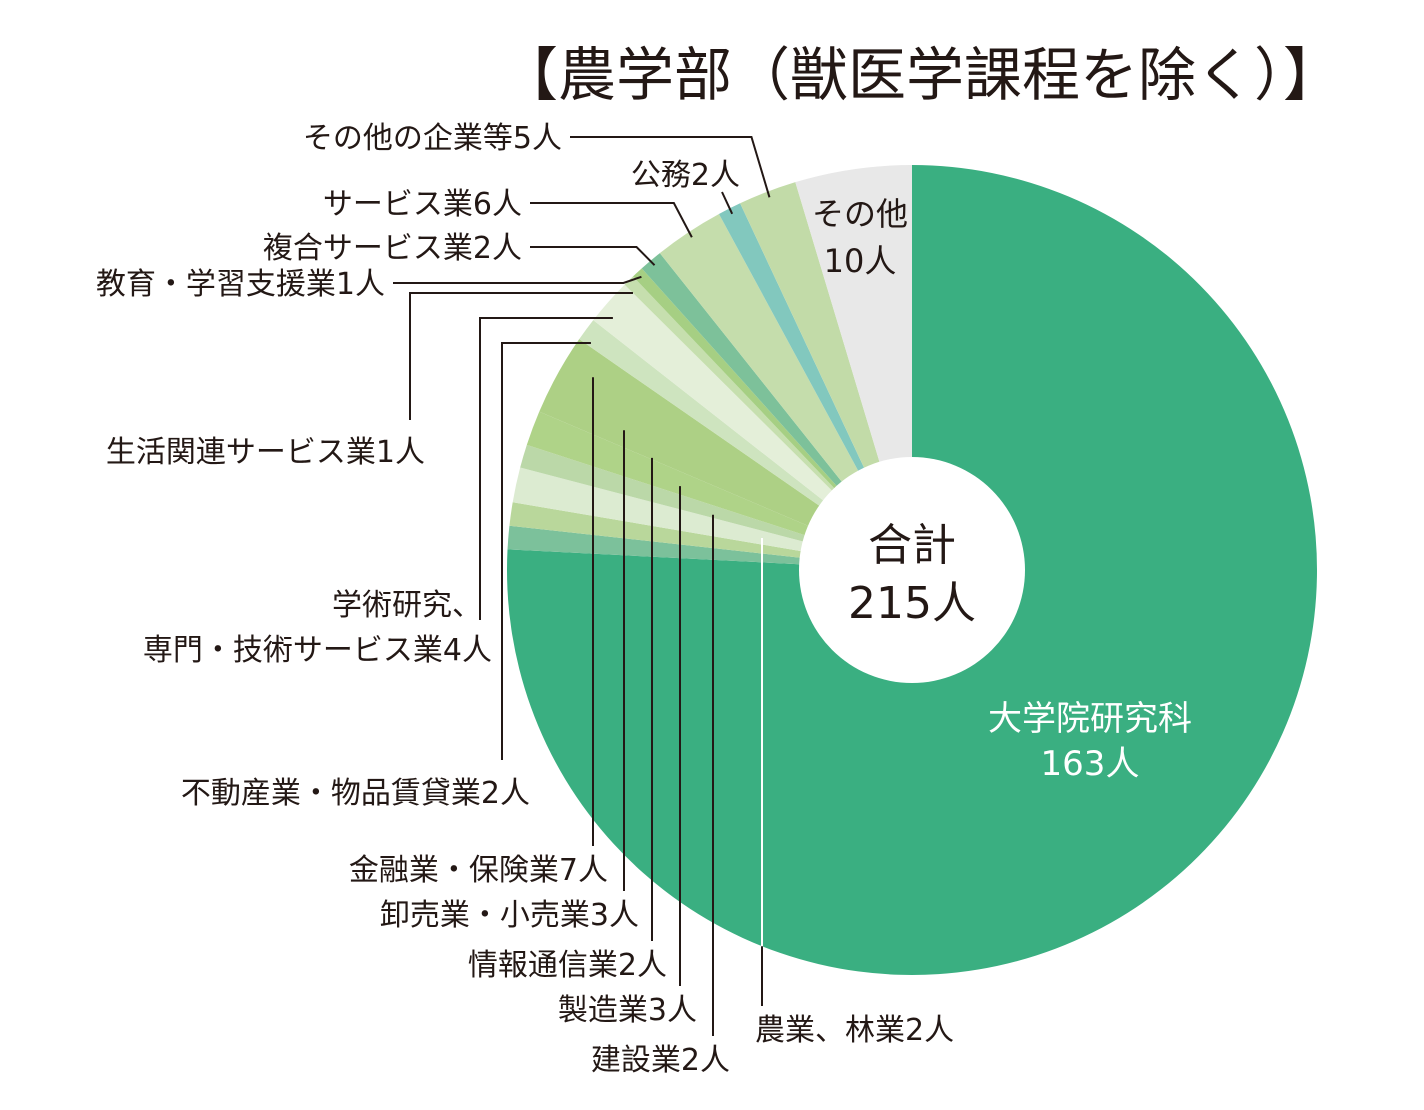 This screenshot has height=1110, width=1424. Describe the element at coordinates (478, 870) in the screenshot. I see `slice-label-6: 金融業・保険業7人` at that location.